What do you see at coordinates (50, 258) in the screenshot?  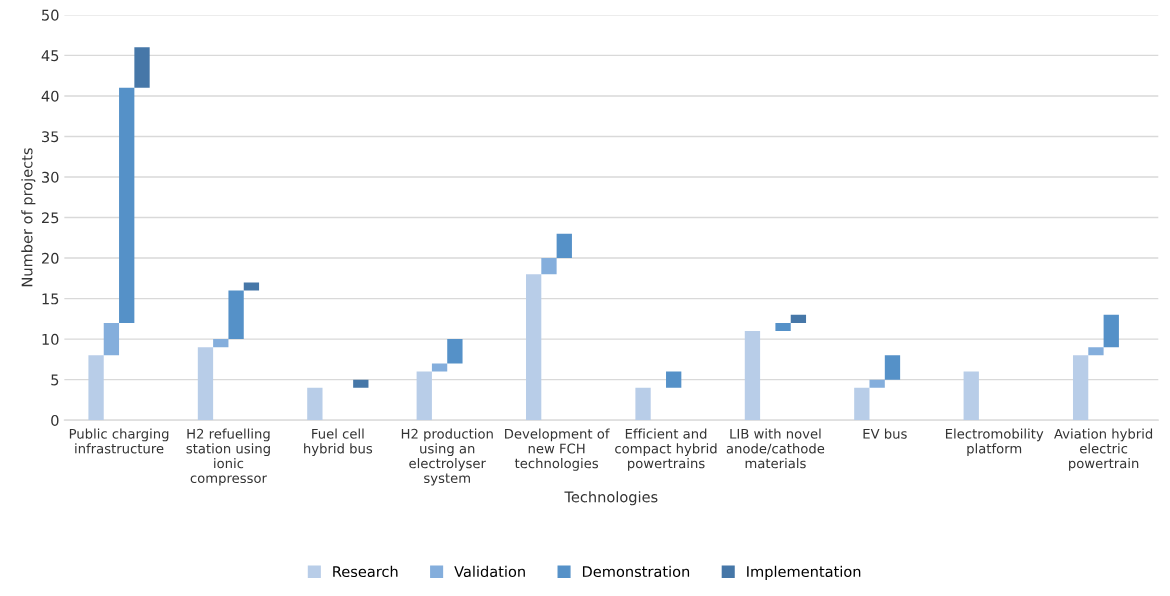 I see `y-tick-label: 20` at bounding box center [50, 258].